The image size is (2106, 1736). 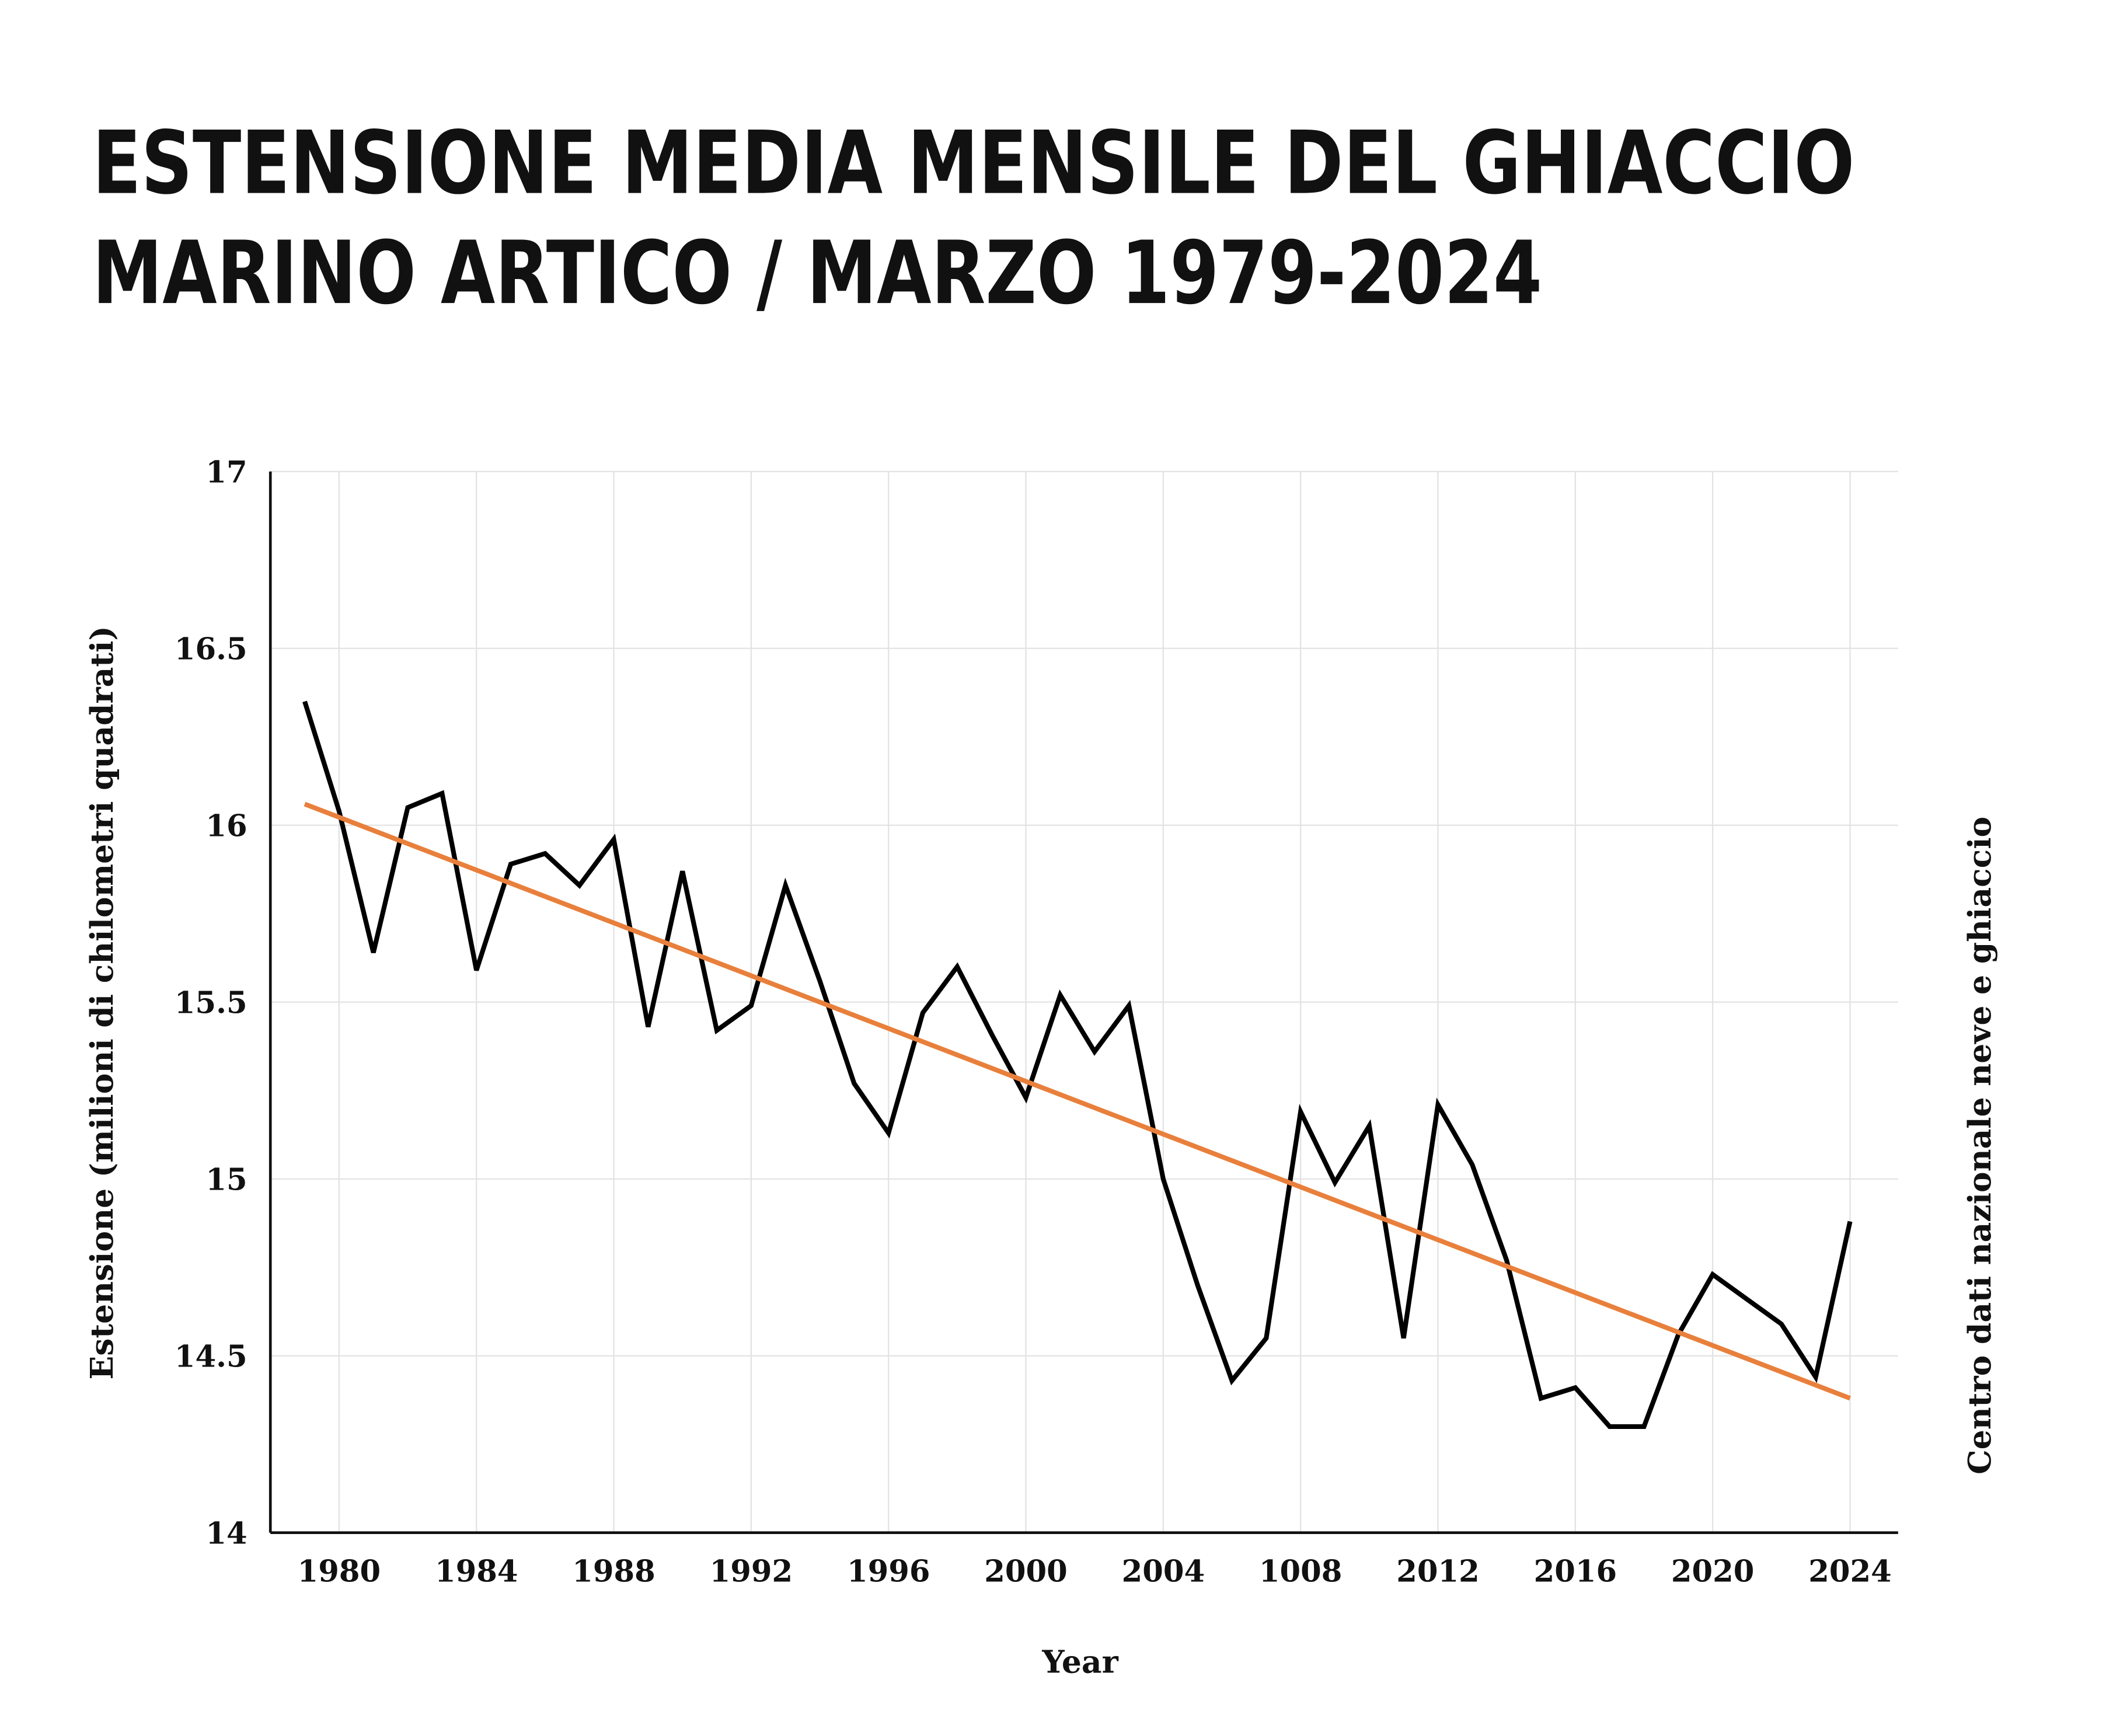 What do you see at coordinates (226, 472) in the screenshot?
I see `y-tick-label: 17` at bounding box center [226, 472].